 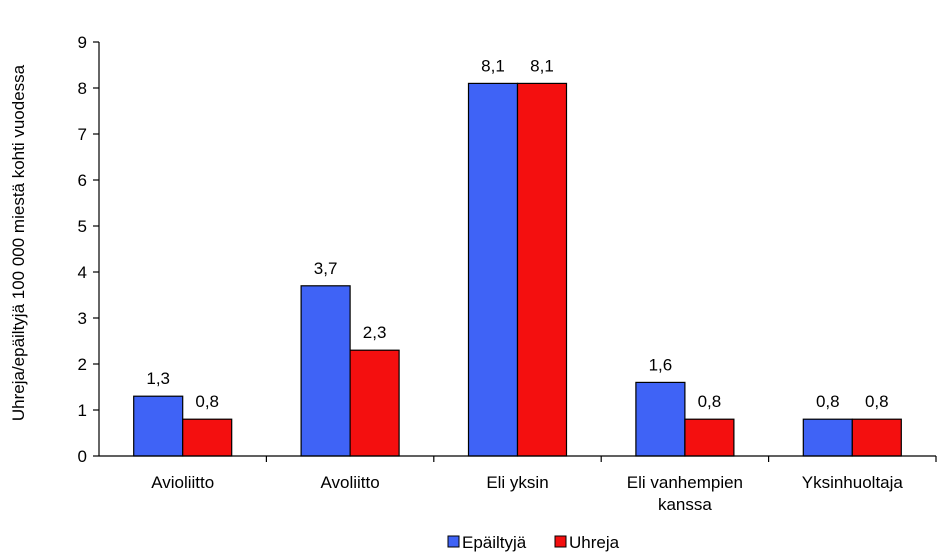 I want to click on category-label: Avoliitto, so click(x=349, y=482).